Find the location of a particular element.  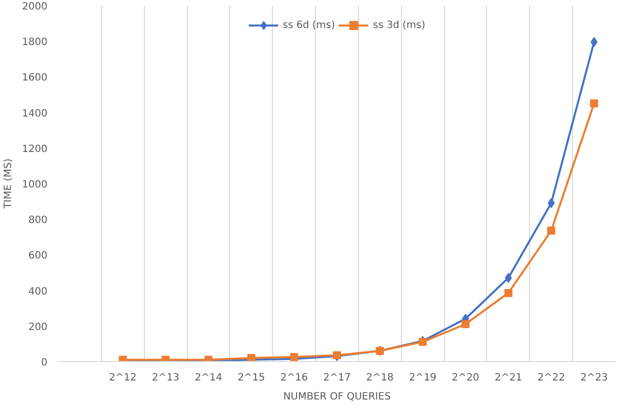

x-tick-label: 2^14 is located at coordinates (208, 378).